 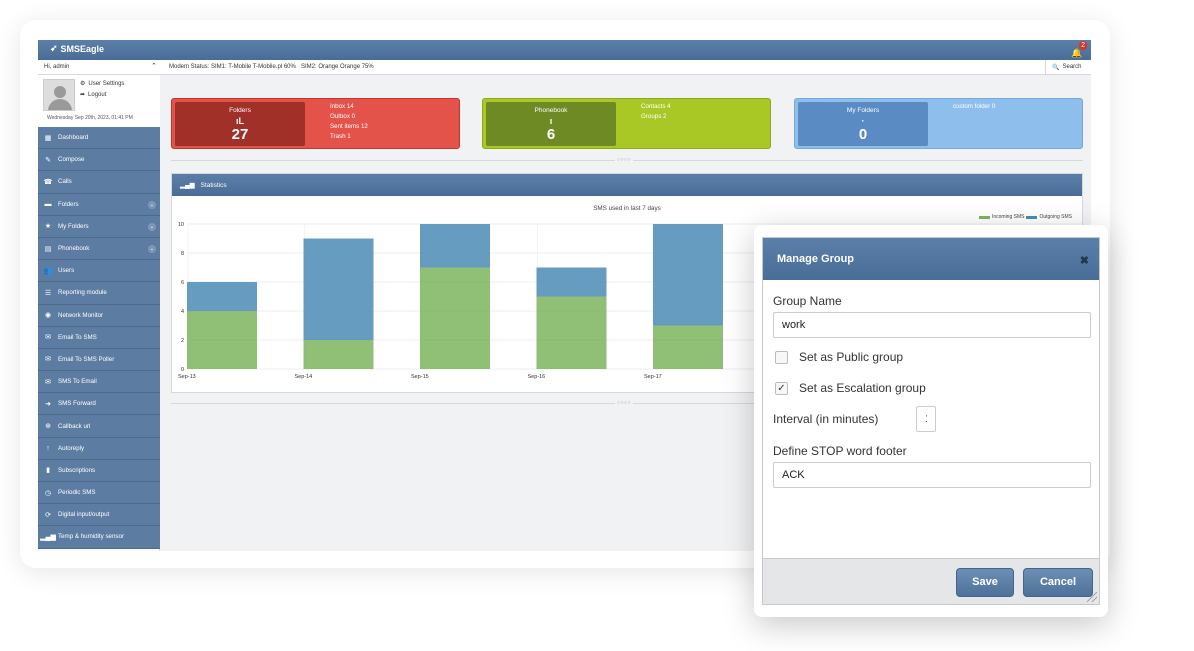 I want to click on phonebook-icon: ı, so click(x=551, y=121).